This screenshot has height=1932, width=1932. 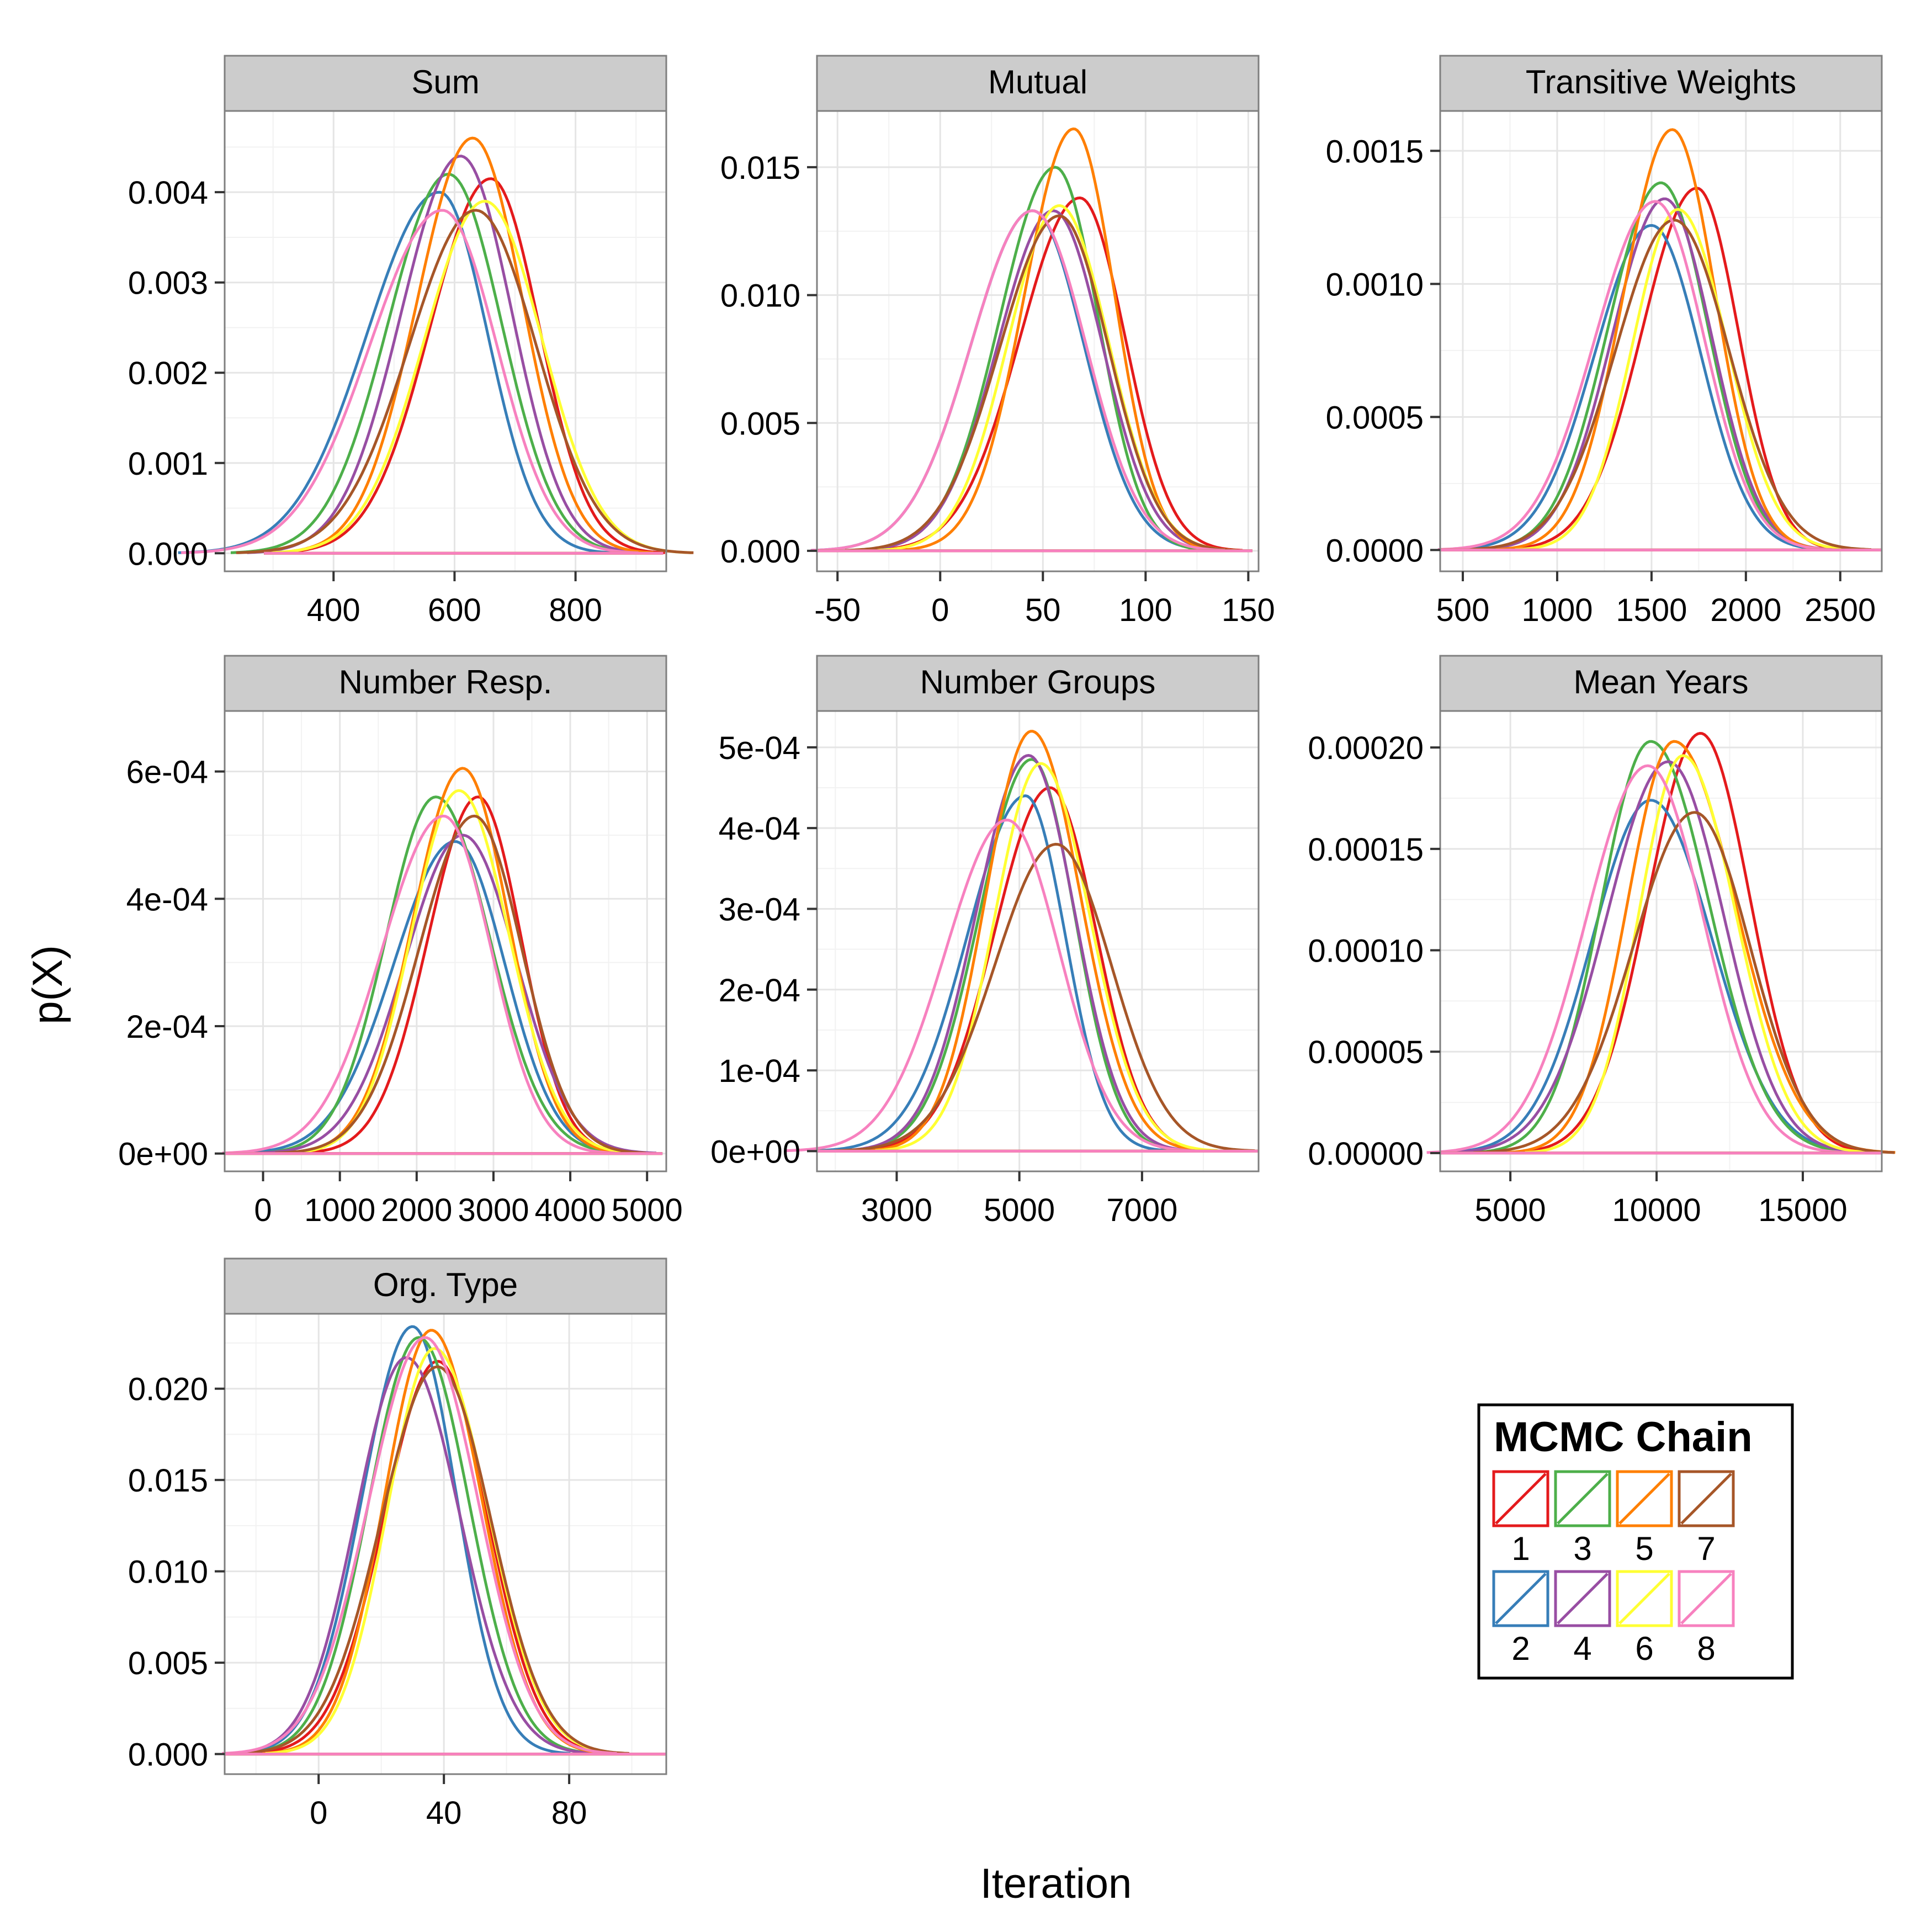 I want to click on legend-key-chain-2: 2, so click(x=1521, y=1619).